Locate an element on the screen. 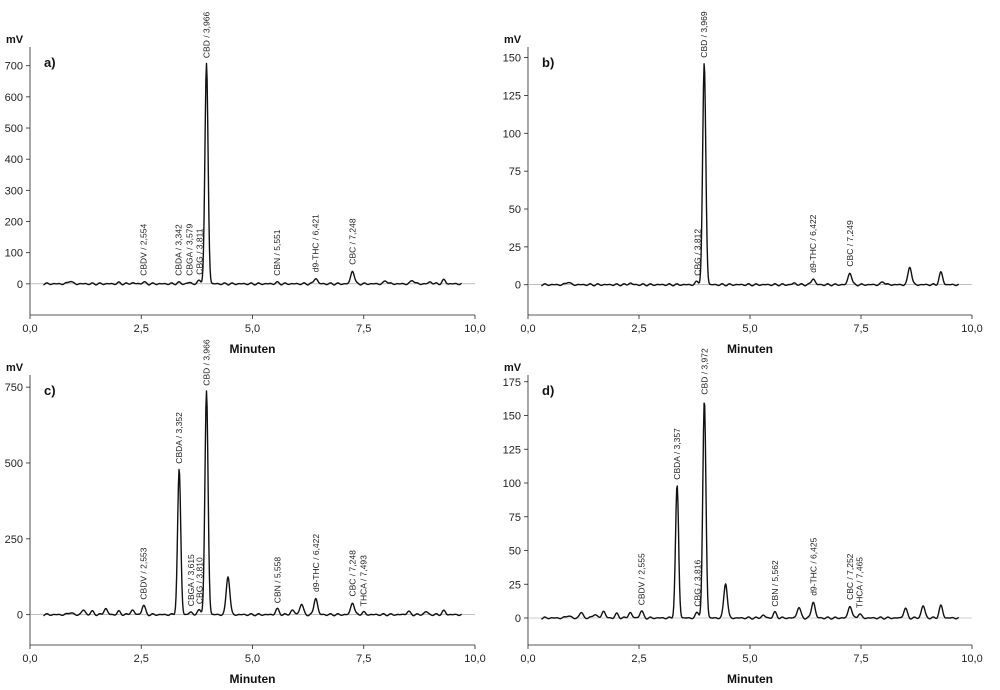 This screenshot has height=690, width=1000. peak-label: CBDA / 3,342 is located at coordinates (179, 250).